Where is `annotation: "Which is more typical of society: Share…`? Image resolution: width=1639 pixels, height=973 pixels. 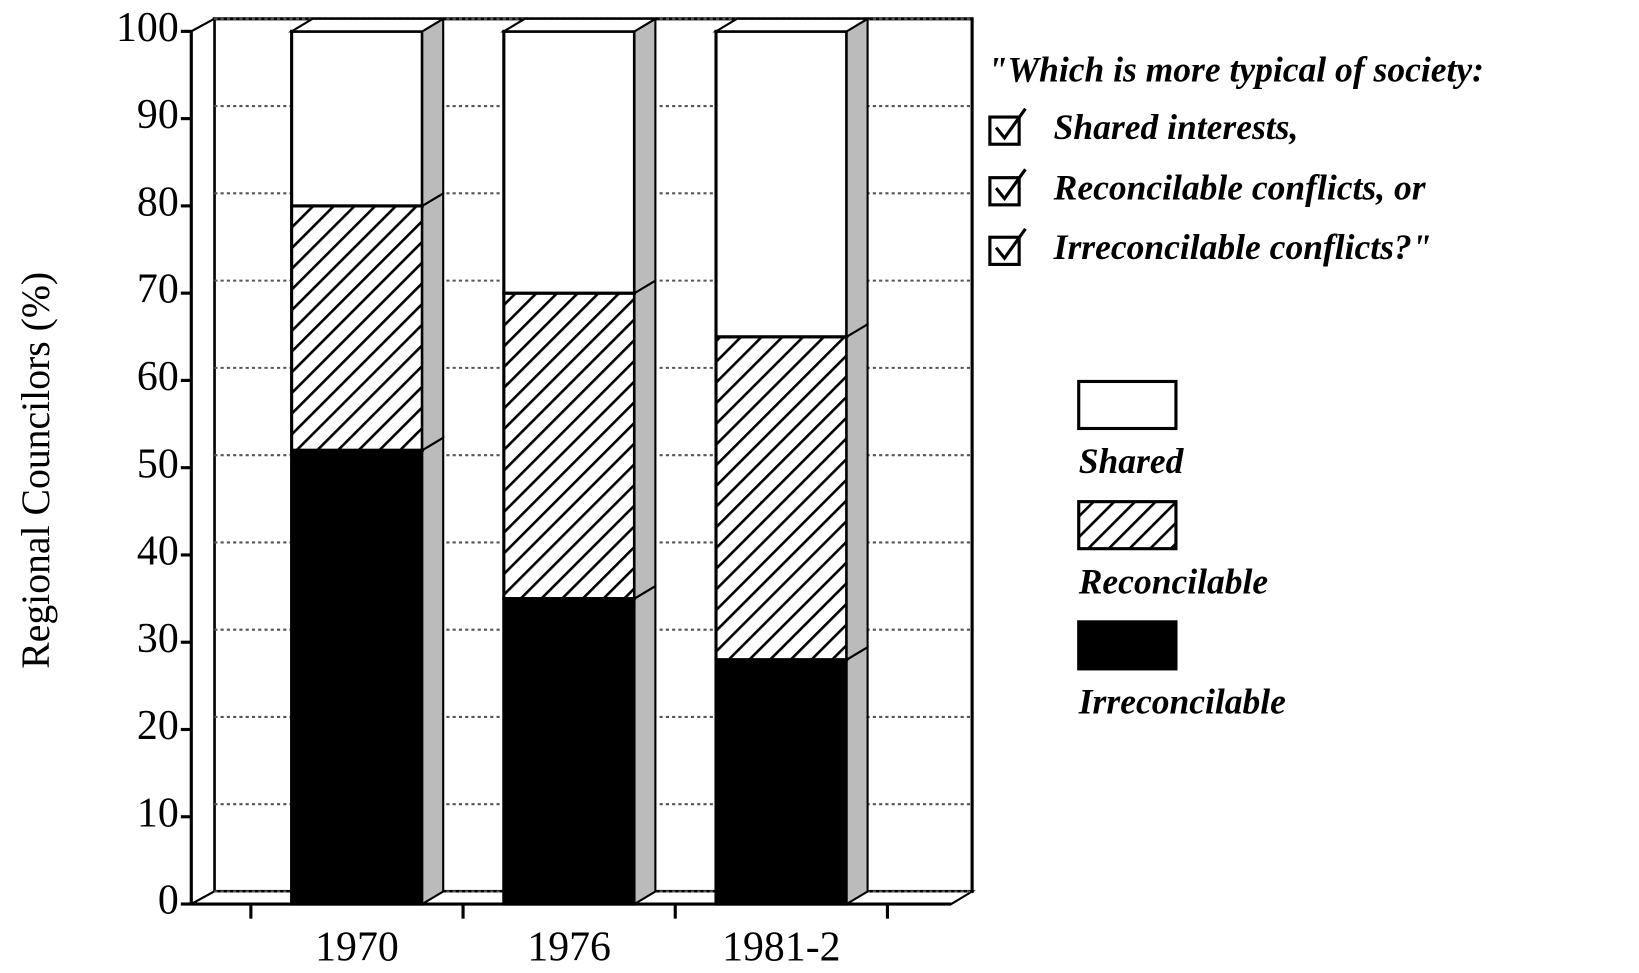 annotation: "Which is more typical of society: Share… is located at coordinates (1236, 158).